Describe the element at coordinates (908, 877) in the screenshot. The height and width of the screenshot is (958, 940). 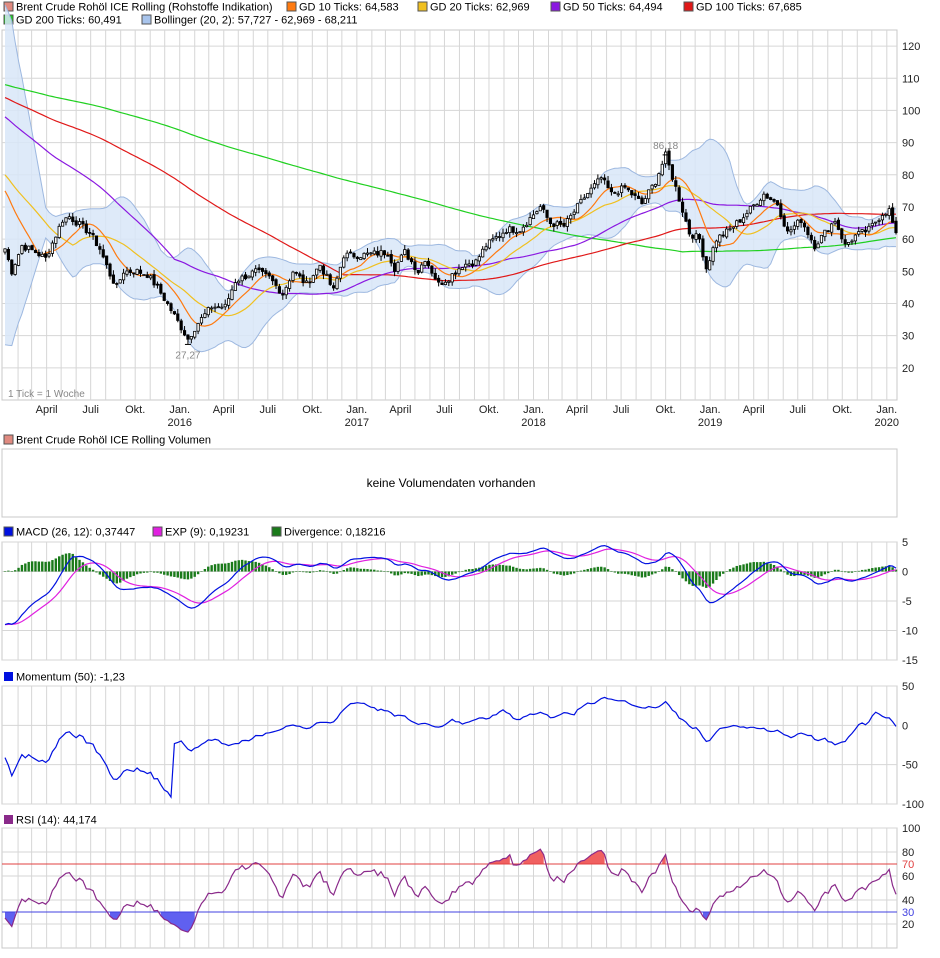
I see `y-tick-label: 60` at that location.